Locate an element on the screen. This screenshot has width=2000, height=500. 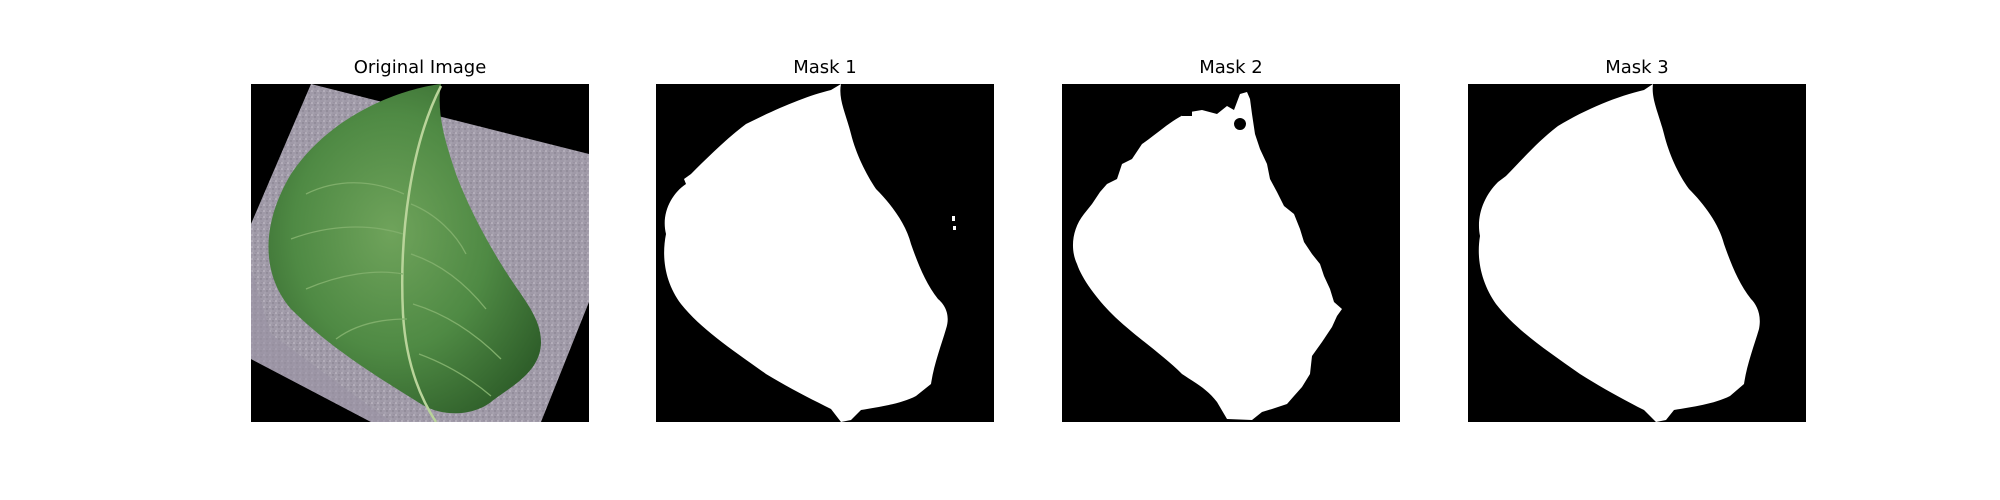
mask-3-image is located at coordinates (1637, 253).